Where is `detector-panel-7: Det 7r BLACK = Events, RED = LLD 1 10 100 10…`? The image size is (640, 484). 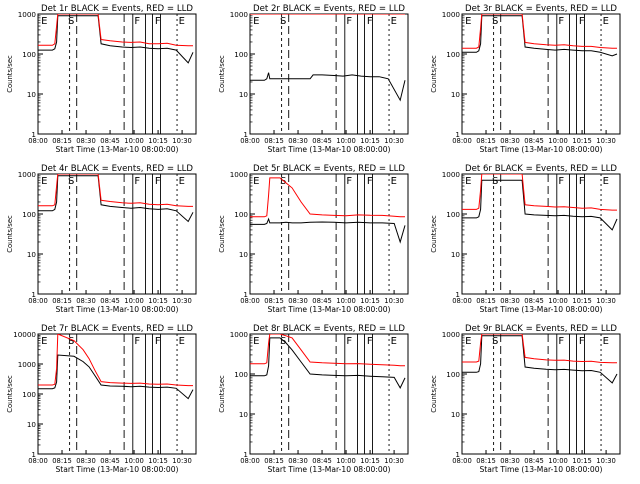 detector-panel-7: Det 7r BLACK = Events, RED = LLD 1 10 100 10… is located at coordinates (101, 399).